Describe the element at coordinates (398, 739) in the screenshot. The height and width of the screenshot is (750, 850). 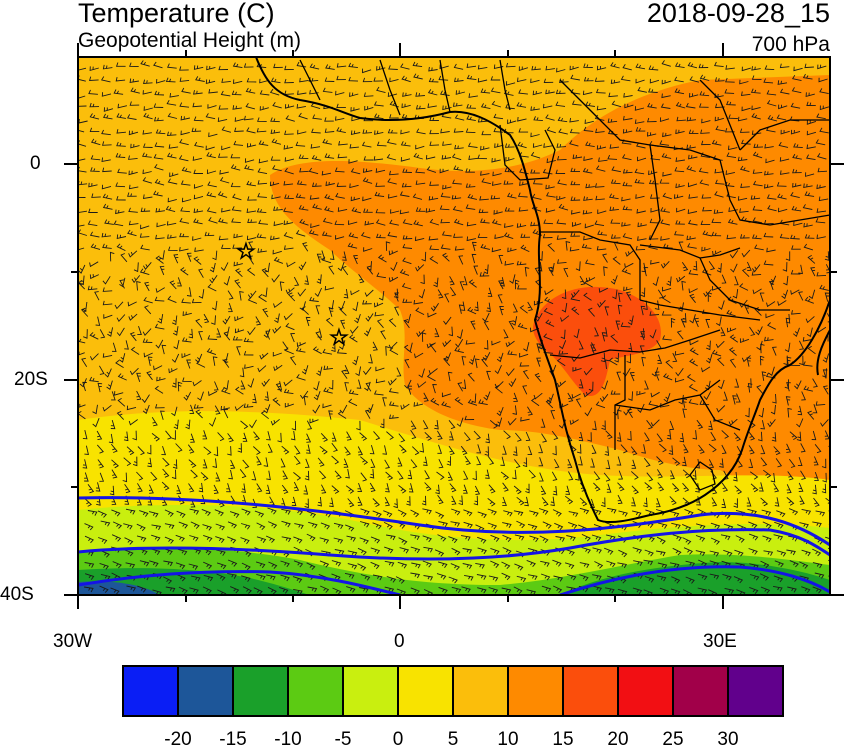
I see `colorbar-tick-label: 0` at that location.